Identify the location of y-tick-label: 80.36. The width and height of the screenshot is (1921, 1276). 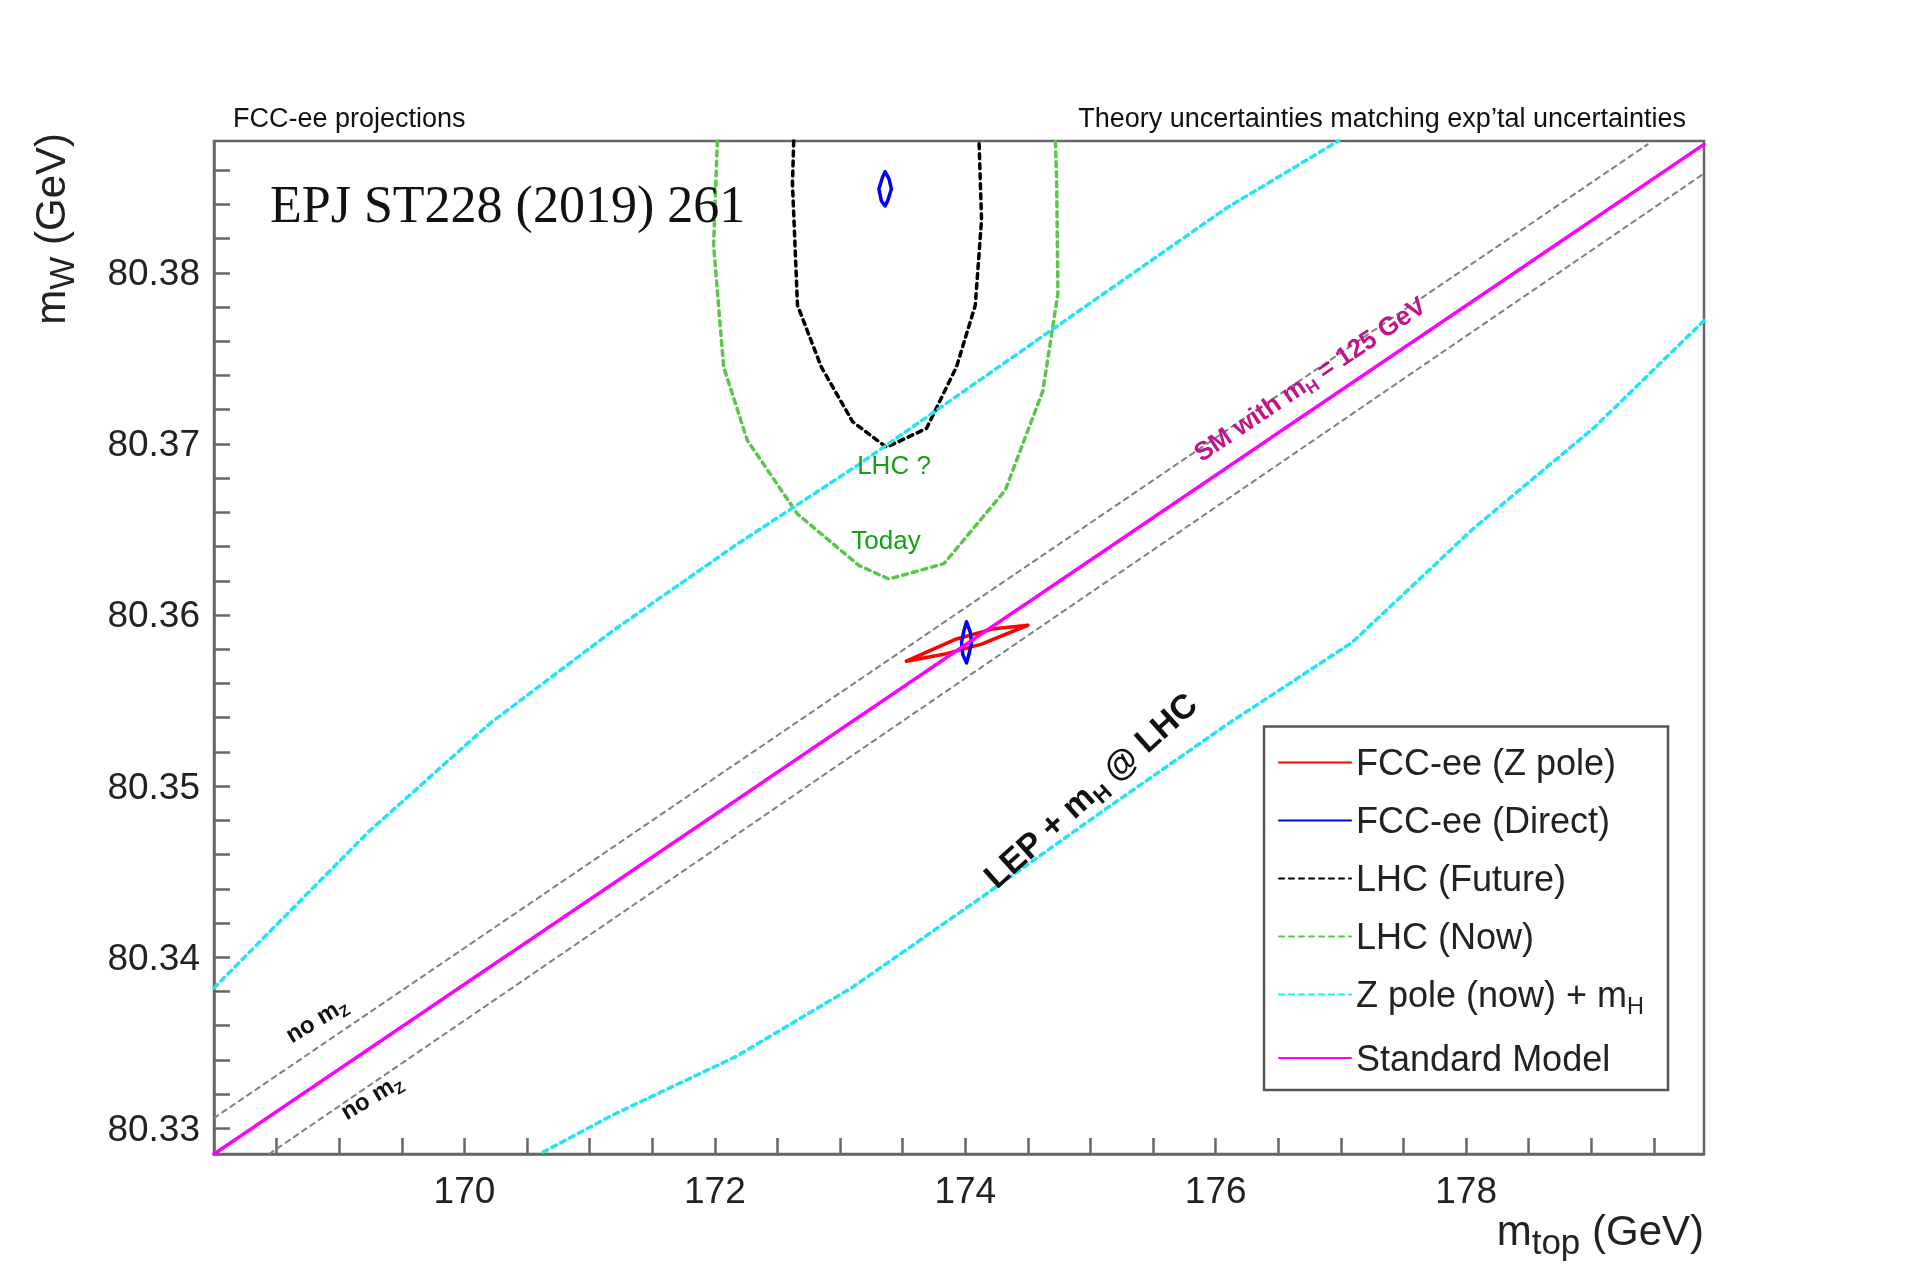
(153, 615).